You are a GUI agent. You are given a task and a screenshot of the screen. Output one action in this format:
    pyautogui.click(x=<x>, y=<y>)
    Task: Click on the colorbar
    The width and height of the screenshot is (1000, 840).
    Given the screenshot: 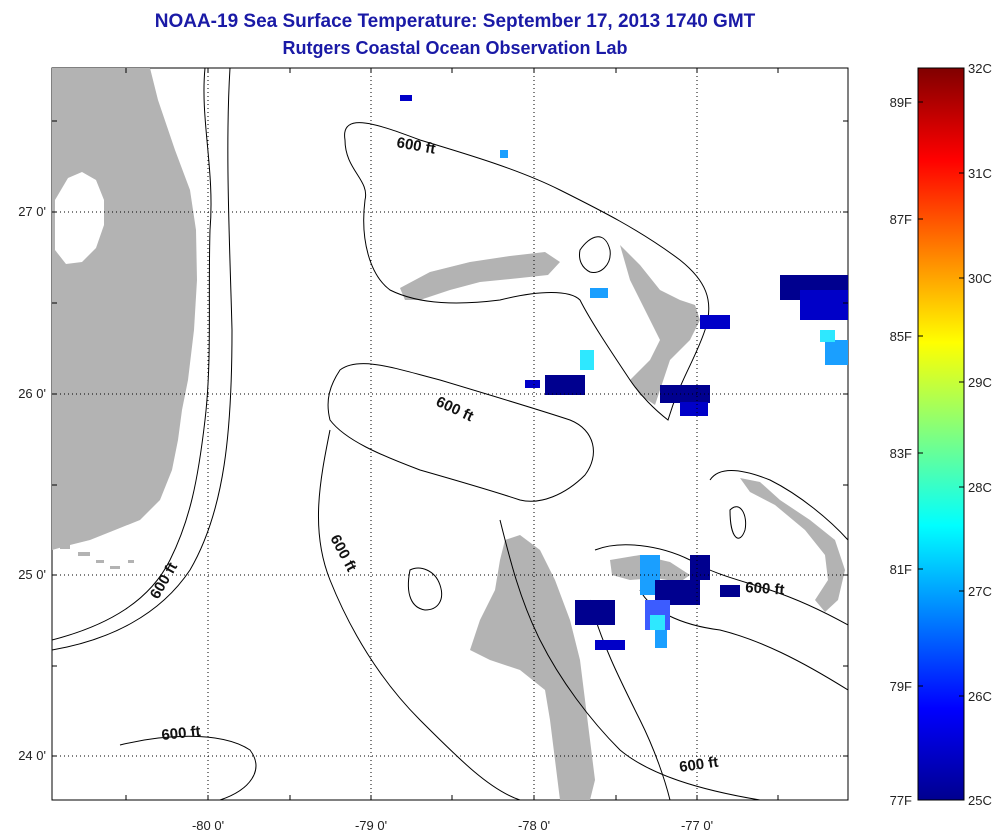 What is the action you would take?
    pyautogui.click(x=941, y=434)
    